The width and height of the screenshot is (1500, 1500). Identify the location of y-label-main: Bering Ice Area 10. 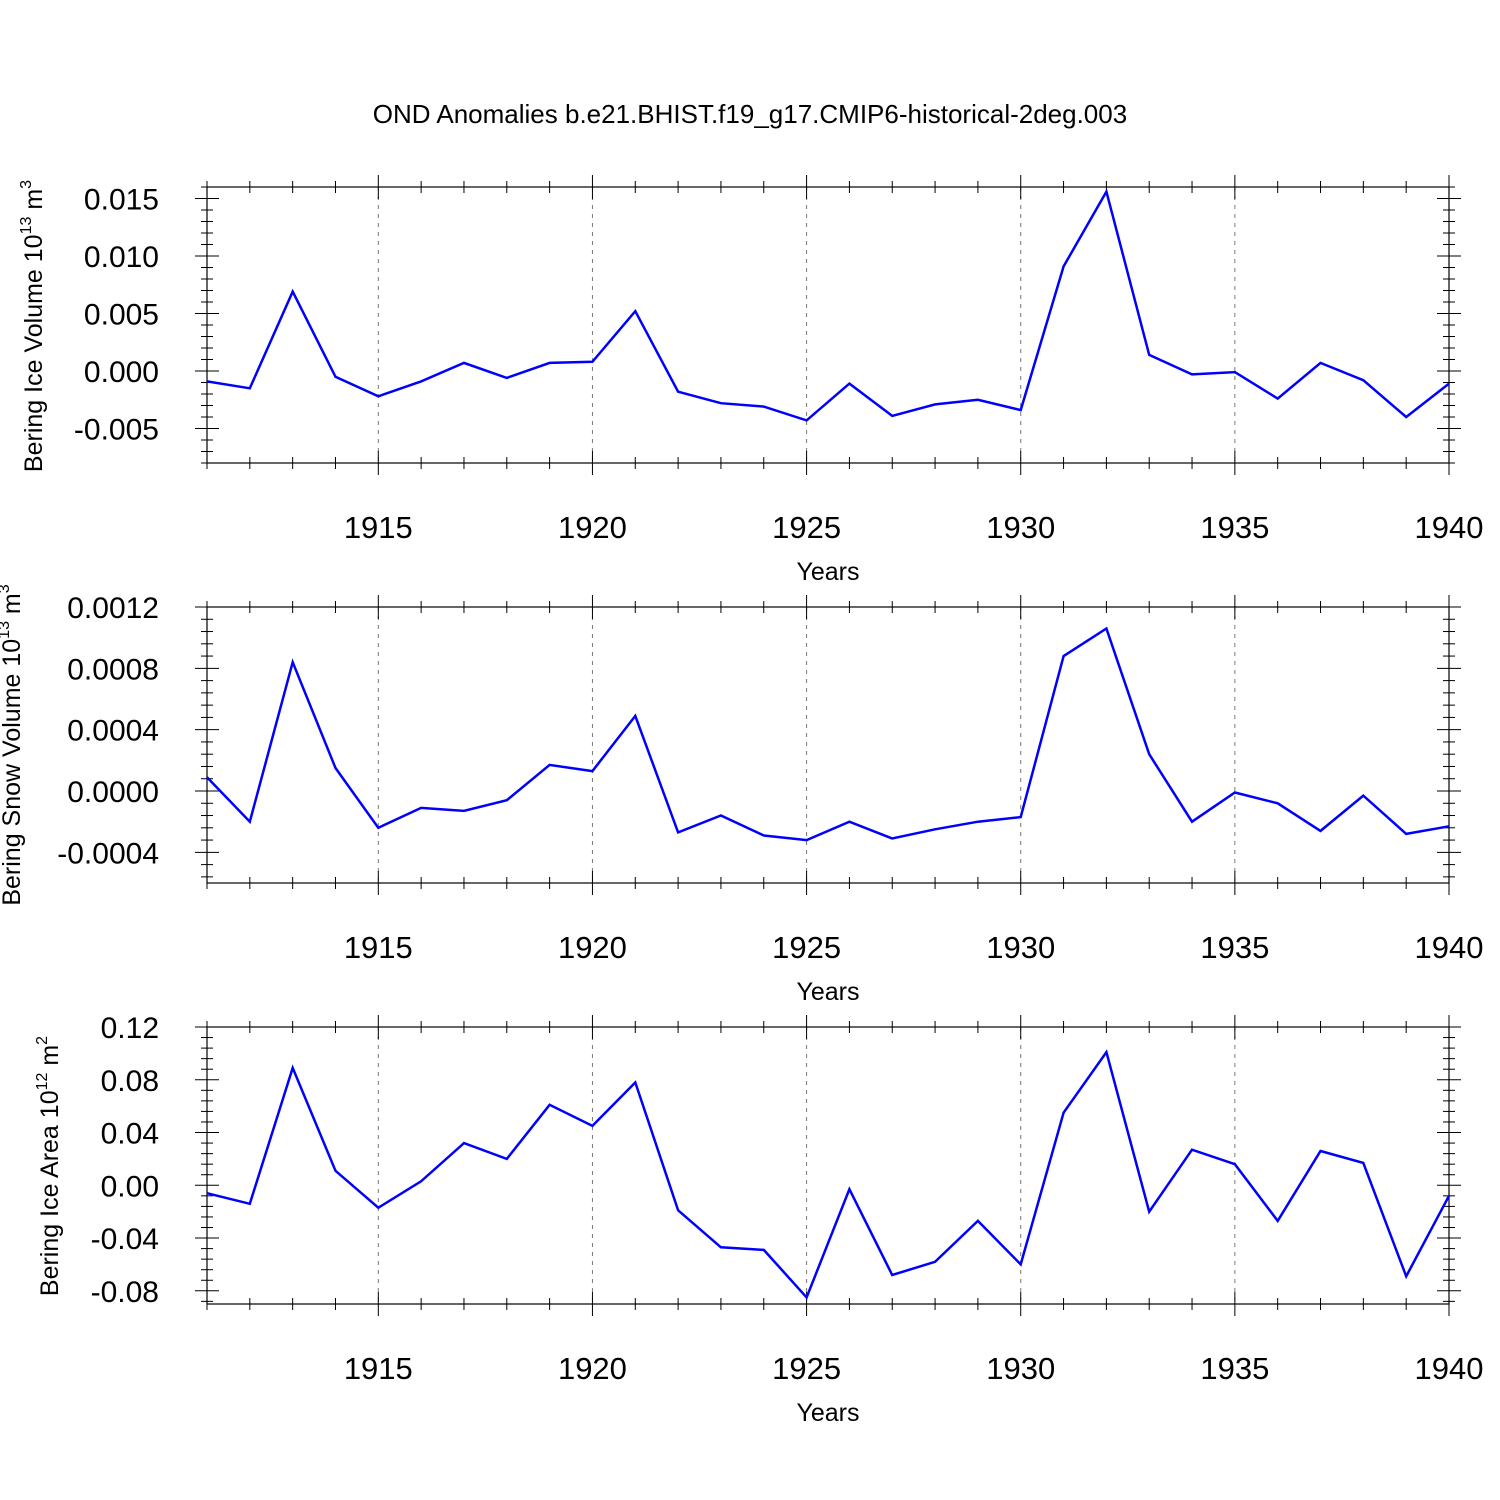
(50, 1193).